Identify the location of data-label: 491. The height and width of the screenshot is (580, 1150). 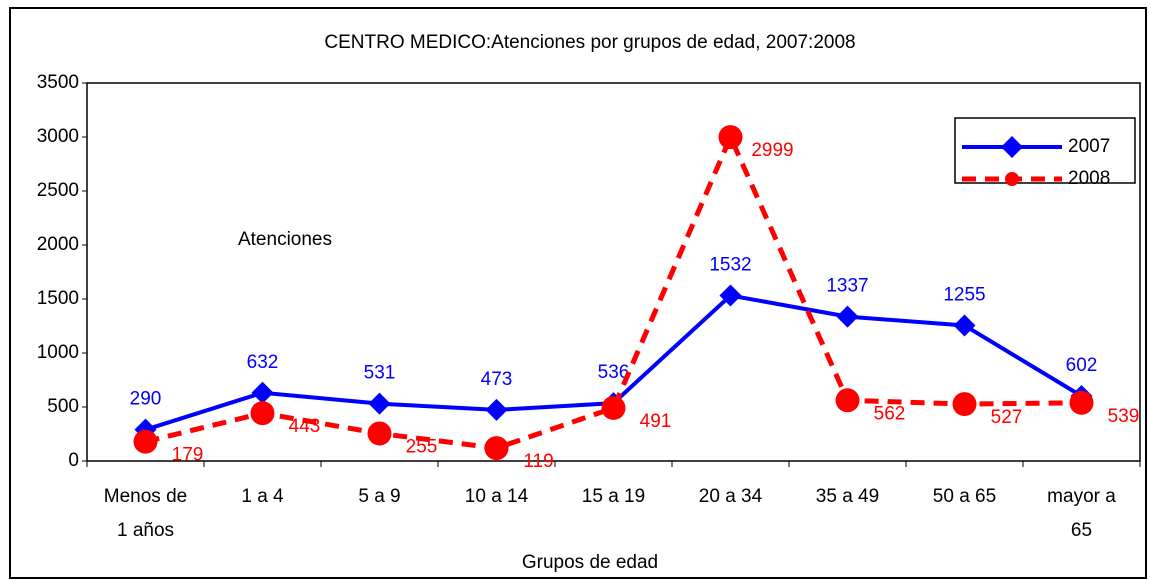
(656, 421).